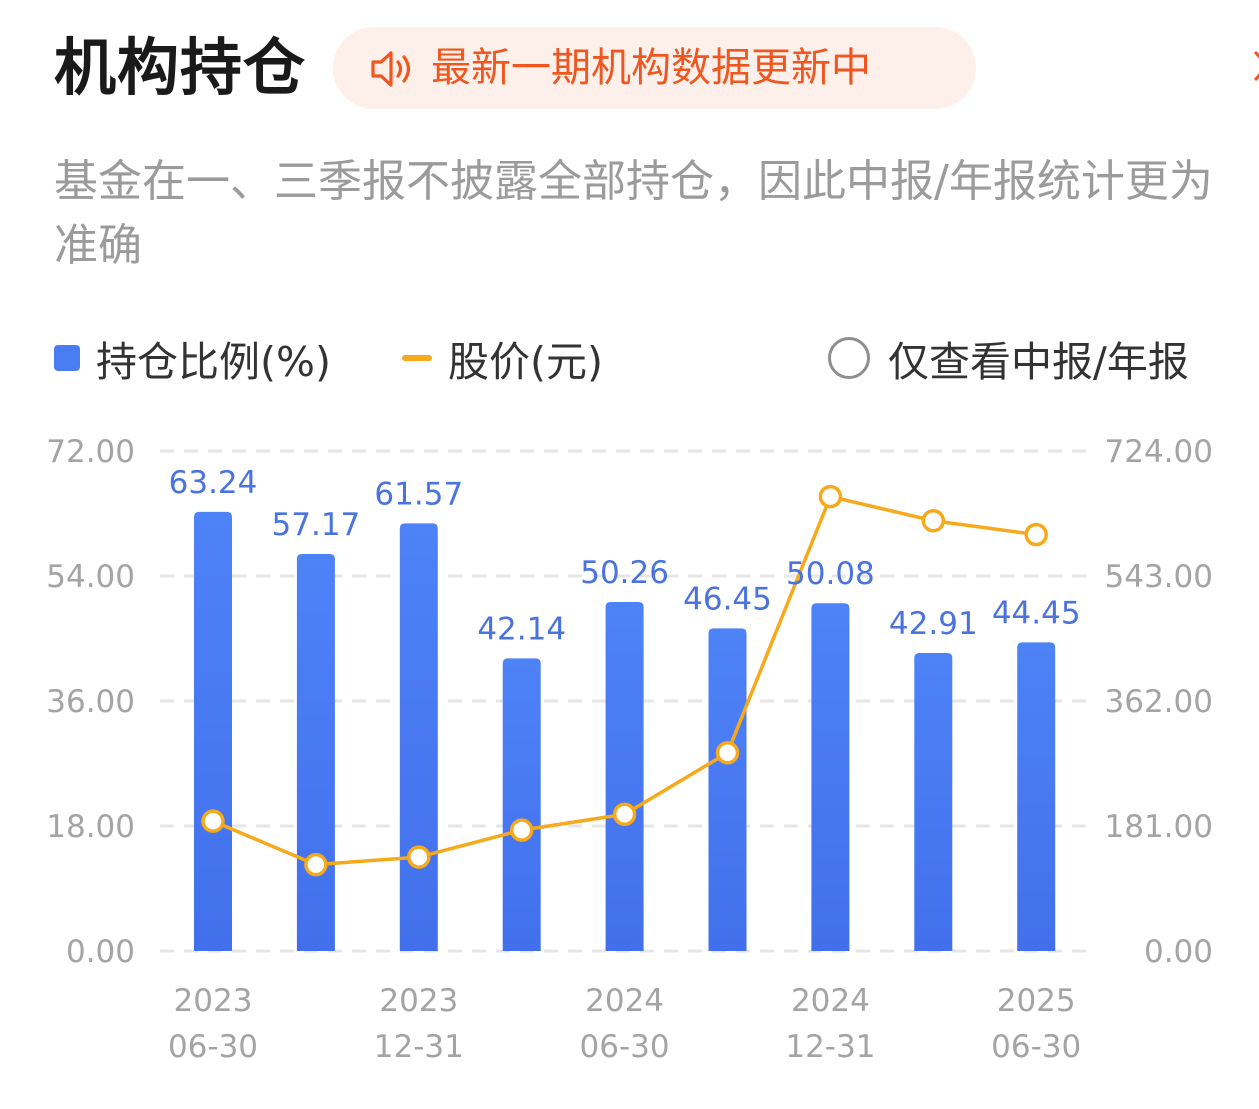  Describe the element at coordinates (830, 574) in the screenshot. I see `bar-value-label: 50.08` at that location.